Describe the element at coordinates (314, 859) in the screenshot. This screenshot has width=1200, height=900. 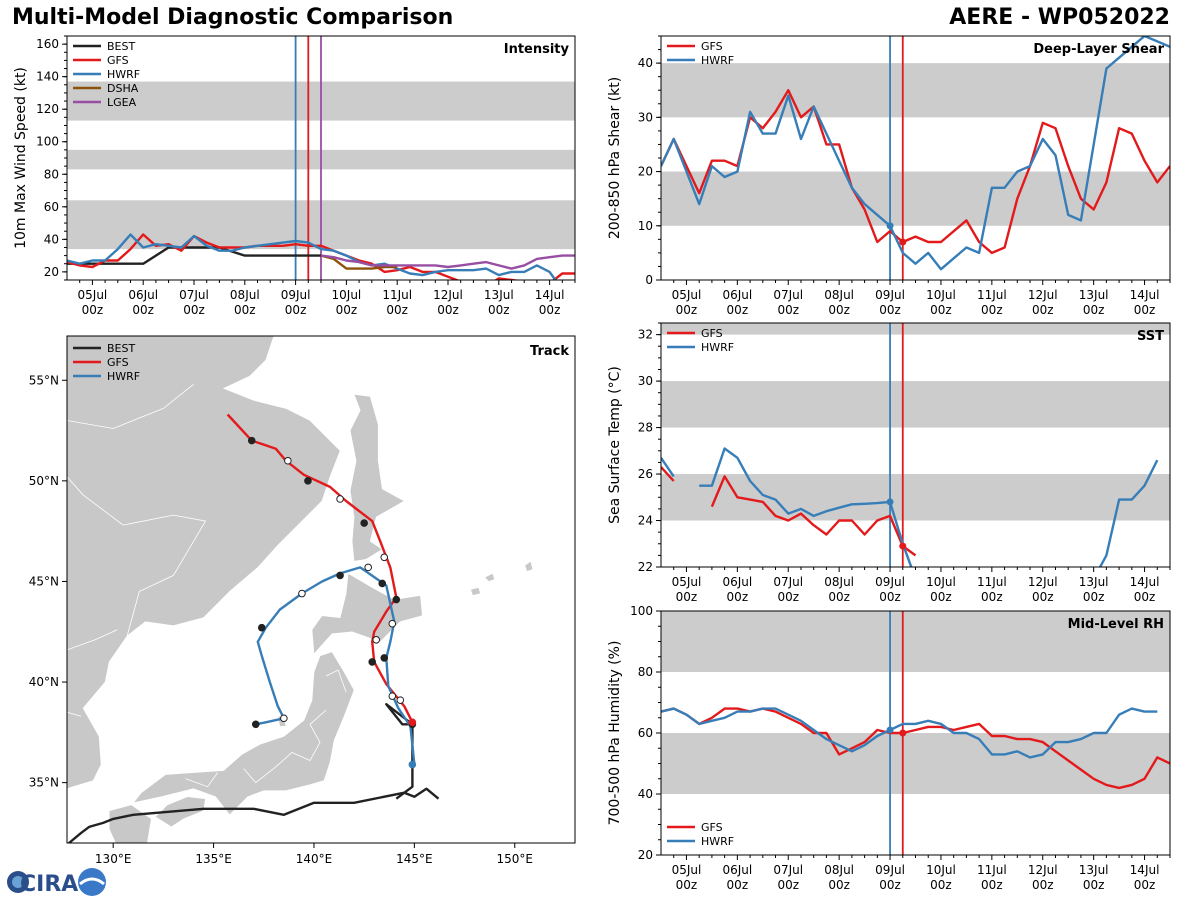
I see `lon-tick-label: 140°E` at that location.